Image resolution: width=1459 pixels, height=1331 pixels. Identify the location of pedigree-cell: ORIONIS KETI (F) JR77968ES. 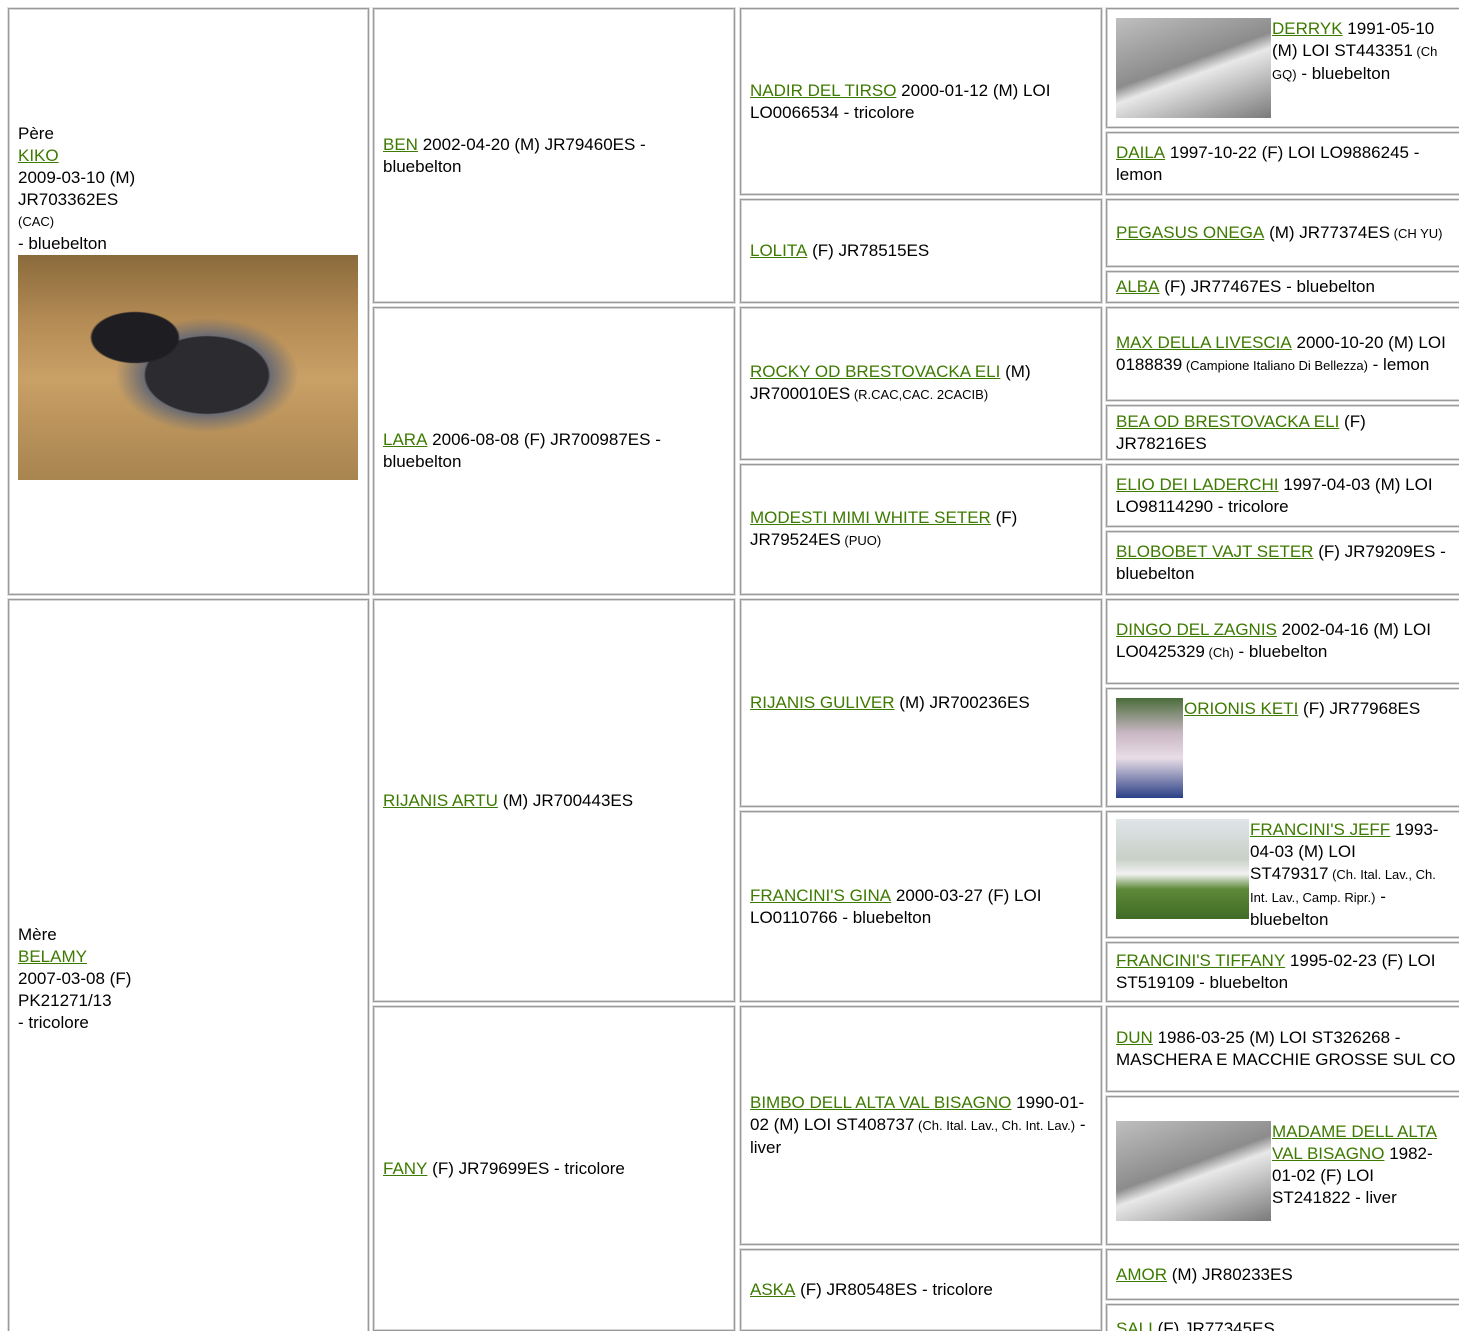
(1282, 747).